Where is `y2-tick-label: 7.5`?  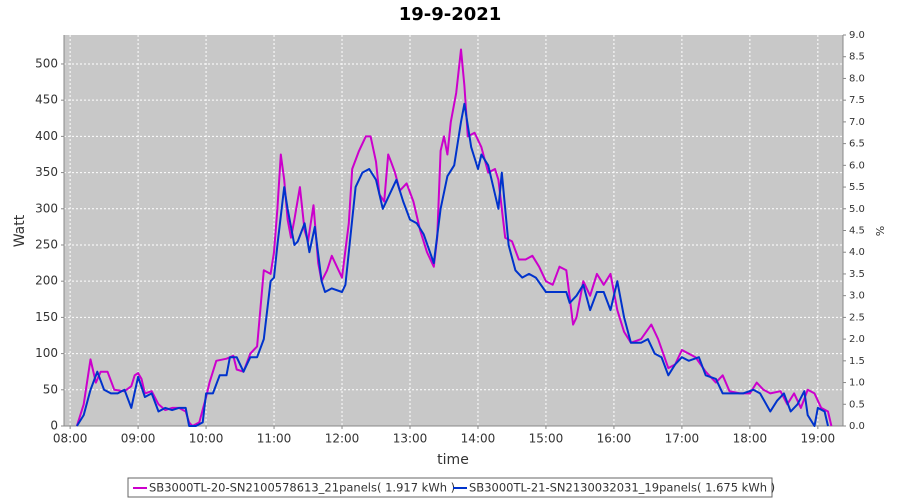 y2-tick-label: 7.5 is located at coordinates (857, 100).